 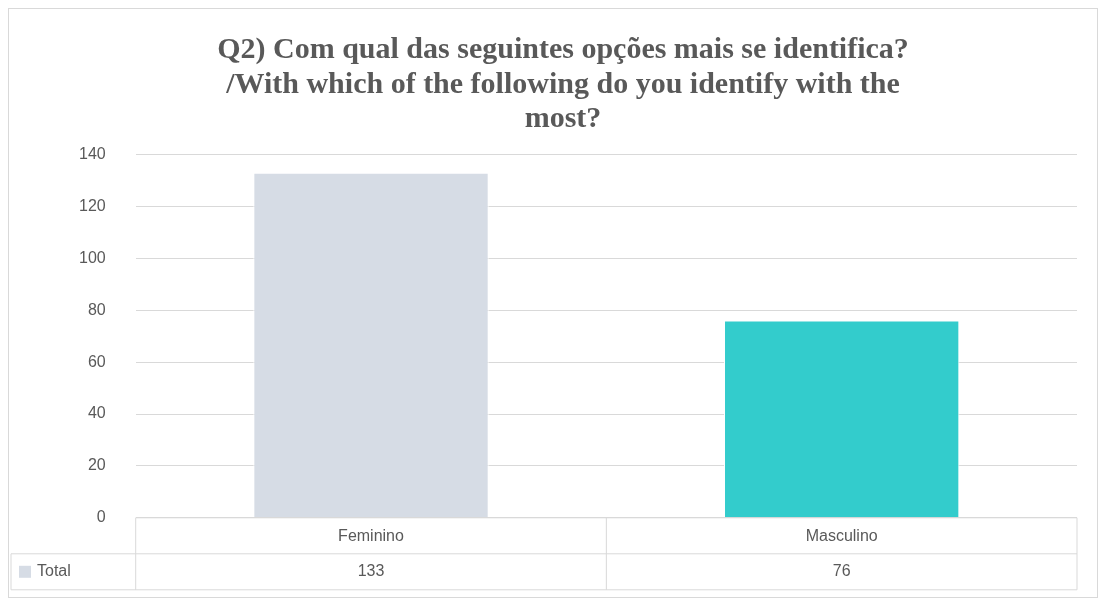 What do you see at coordinates (96, 465) in the screenshot?
I see `y-tick-label: 20` at bounding box center [96, 465].